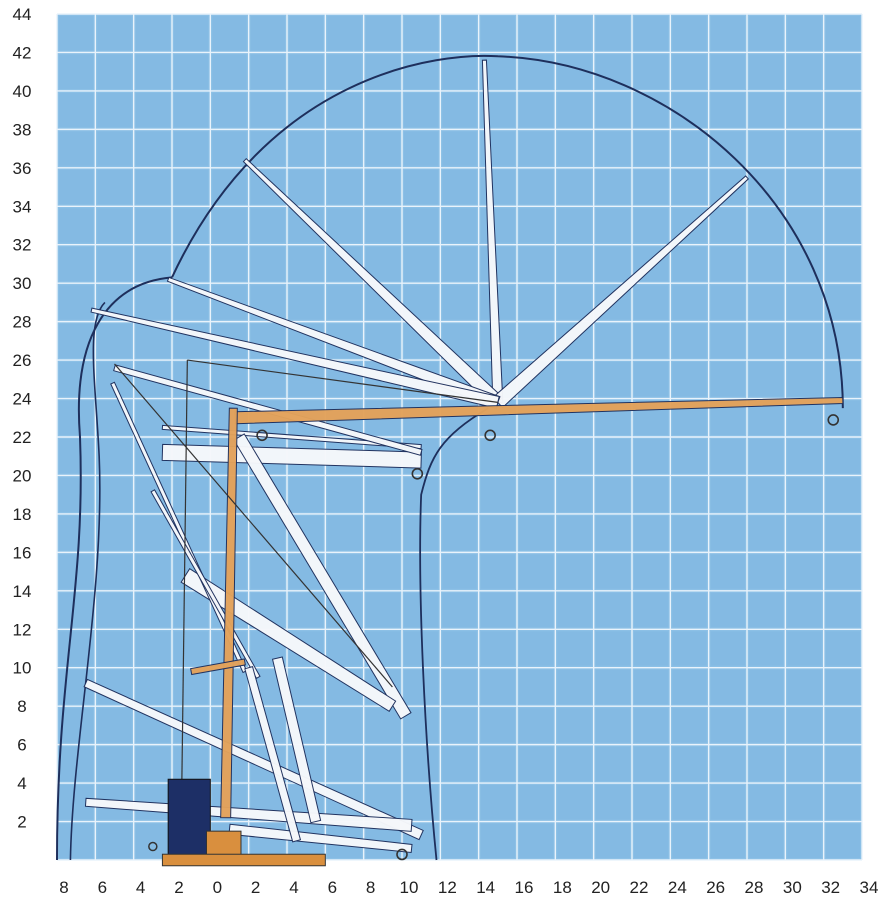 This screenshot has height=904, width=882. I want to click on x-tick-label: 2, so click(178, 887).